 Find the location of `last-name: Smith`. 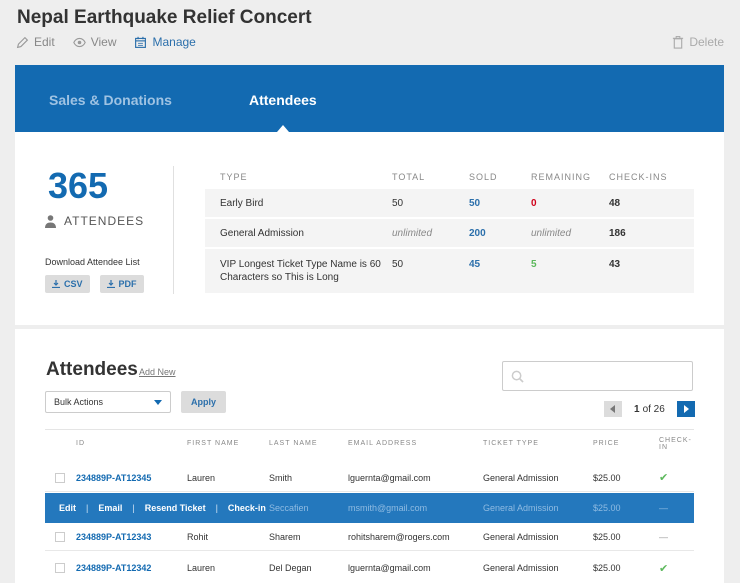

last-name: Smith is located at coordinates (281, 477).